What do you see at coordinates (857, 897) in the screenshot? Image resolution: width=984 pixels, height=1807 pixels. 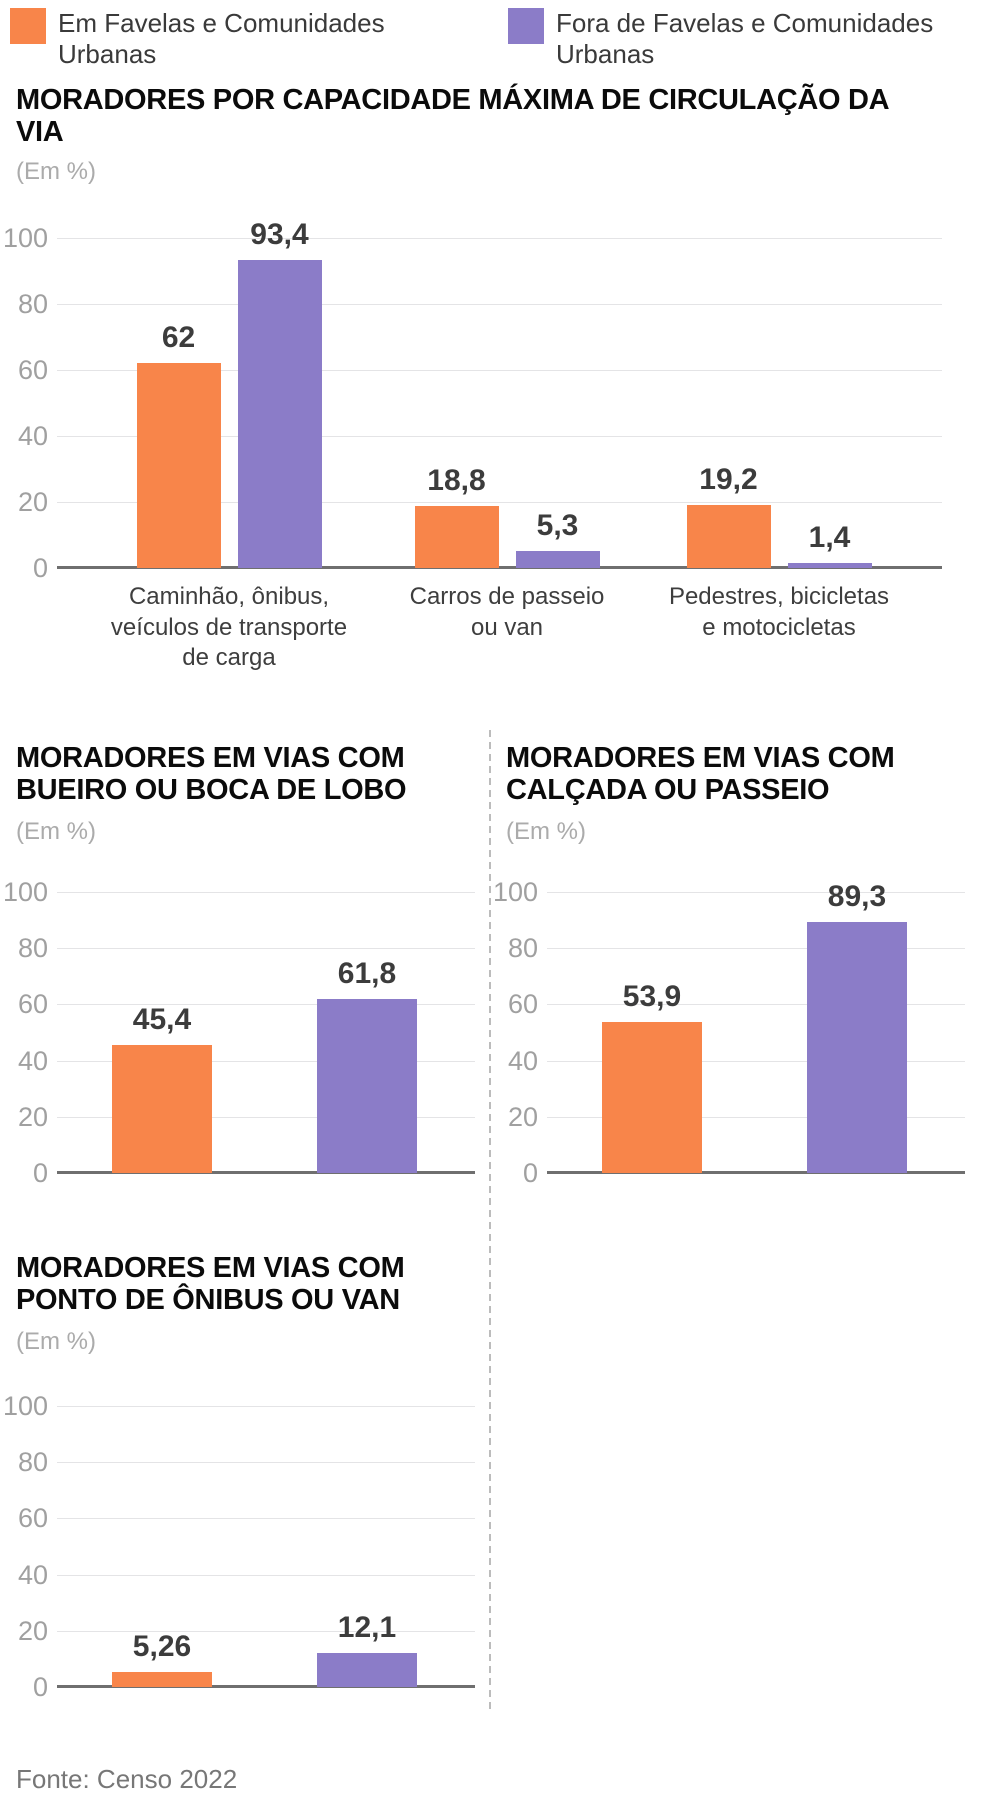 I see `bar-value-label: 89,3` at bounding box center [857, 897].